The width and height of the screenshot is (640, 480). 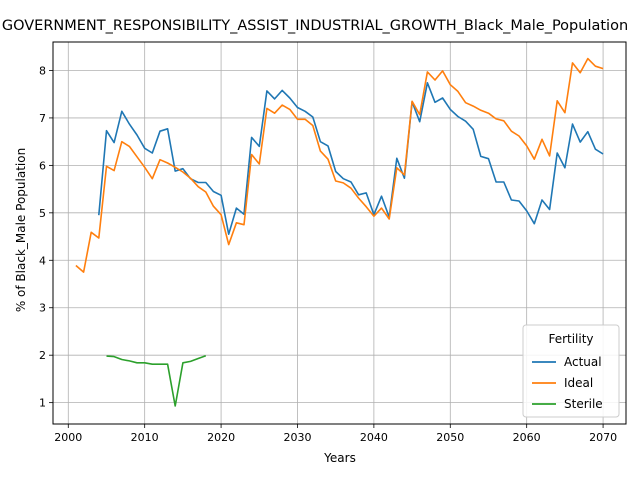 What do you see at coordinates (578, 383) in the screenshot?
I see `legend-label-ideal: Ideal` at bounding box center [578, 383].